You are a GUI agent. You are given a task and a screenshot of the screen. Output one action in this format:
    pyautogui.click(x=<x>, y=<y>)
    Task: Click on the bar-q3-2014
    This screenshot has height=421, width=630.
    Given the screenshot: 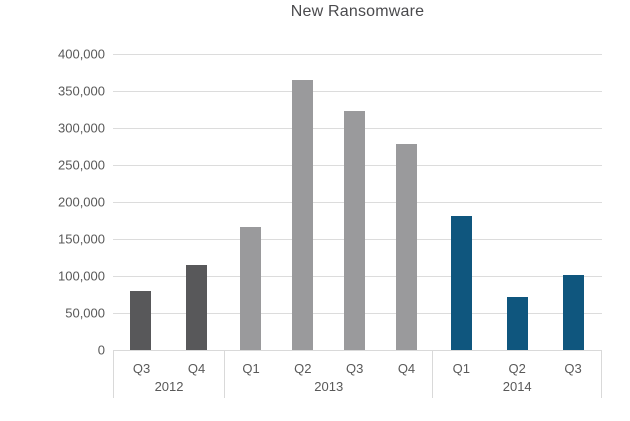 What is the action you would take?
    pyautogui.click(x=574, y=312)
    